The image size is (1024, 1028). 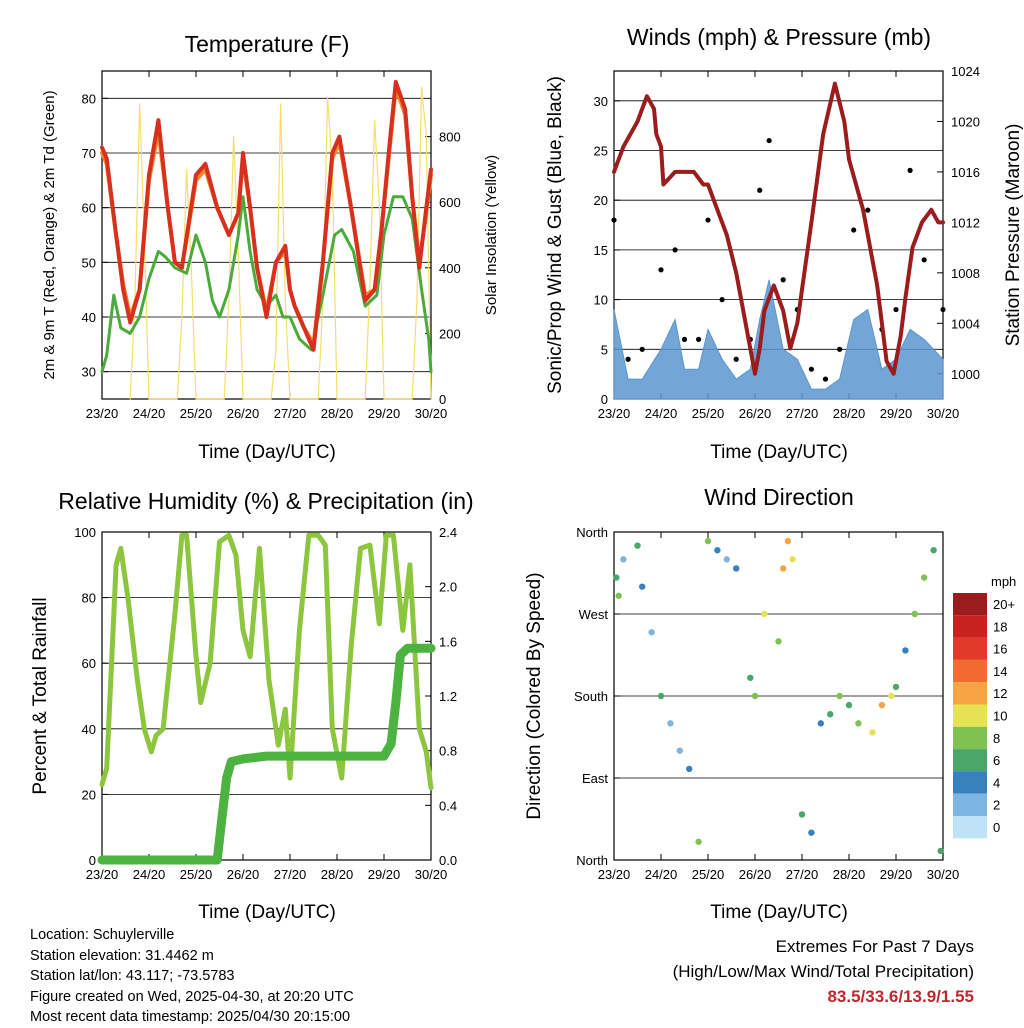 What do you see at coordinates (601, 300) in the screenshot?
I see `winds-ytick-label-left: 10` at bounding box center [601, 300].